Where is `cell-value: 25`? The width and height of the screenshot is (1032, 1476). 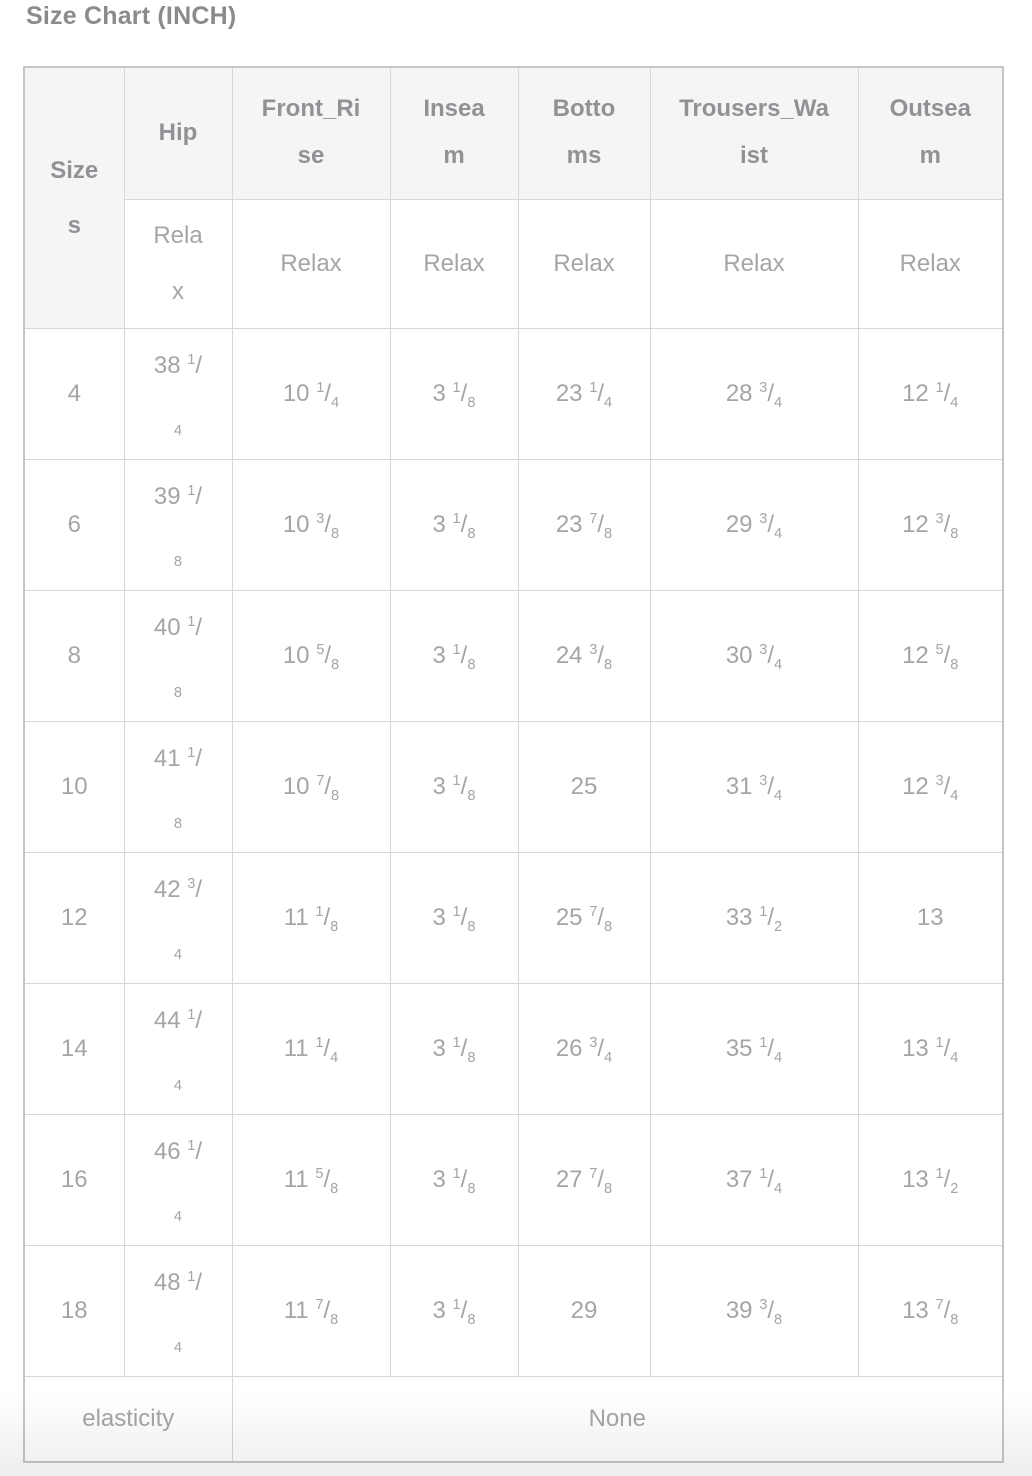
cell-value: 25 is located at coordinates (584, 786).